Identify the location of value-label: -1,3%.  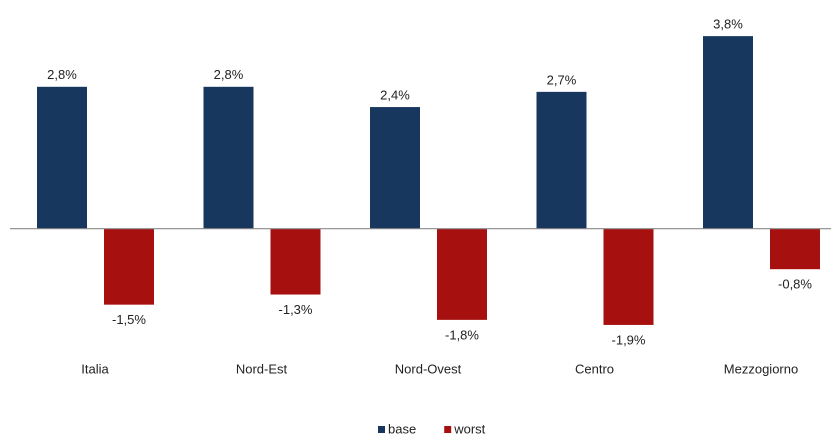
(296, 309).